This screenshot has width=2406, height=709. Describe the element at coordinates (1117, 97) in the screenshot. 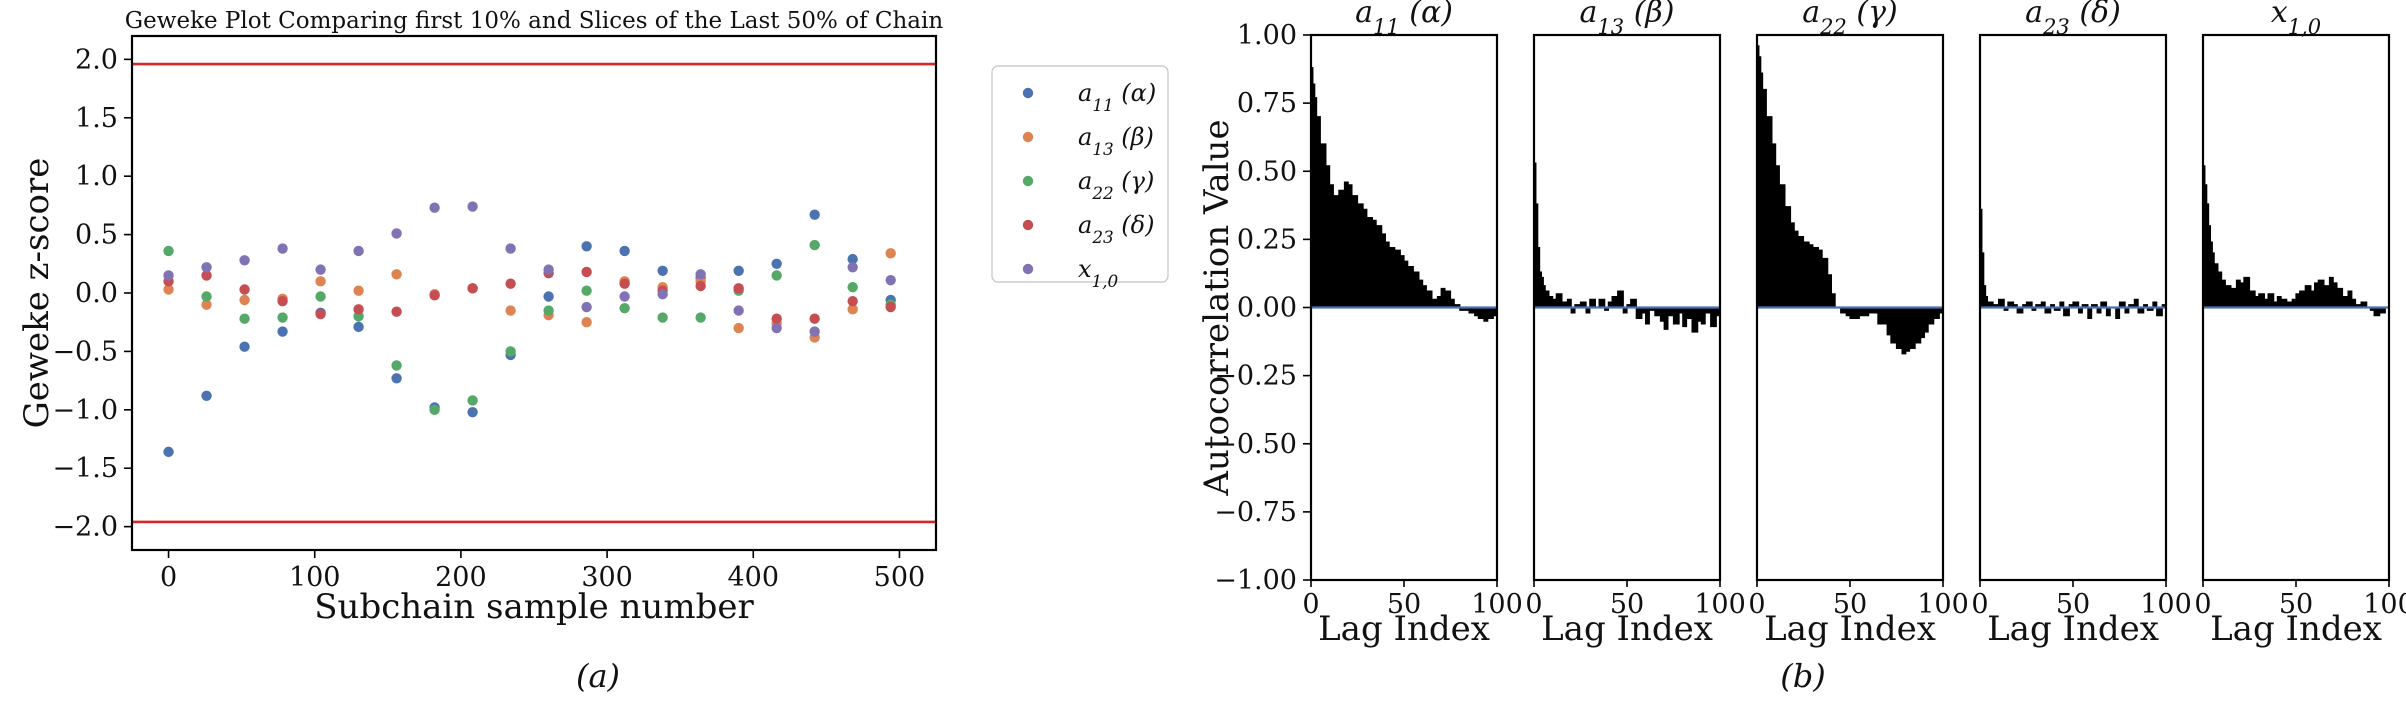

I see `legend-entry: a11 (α)` at that location.